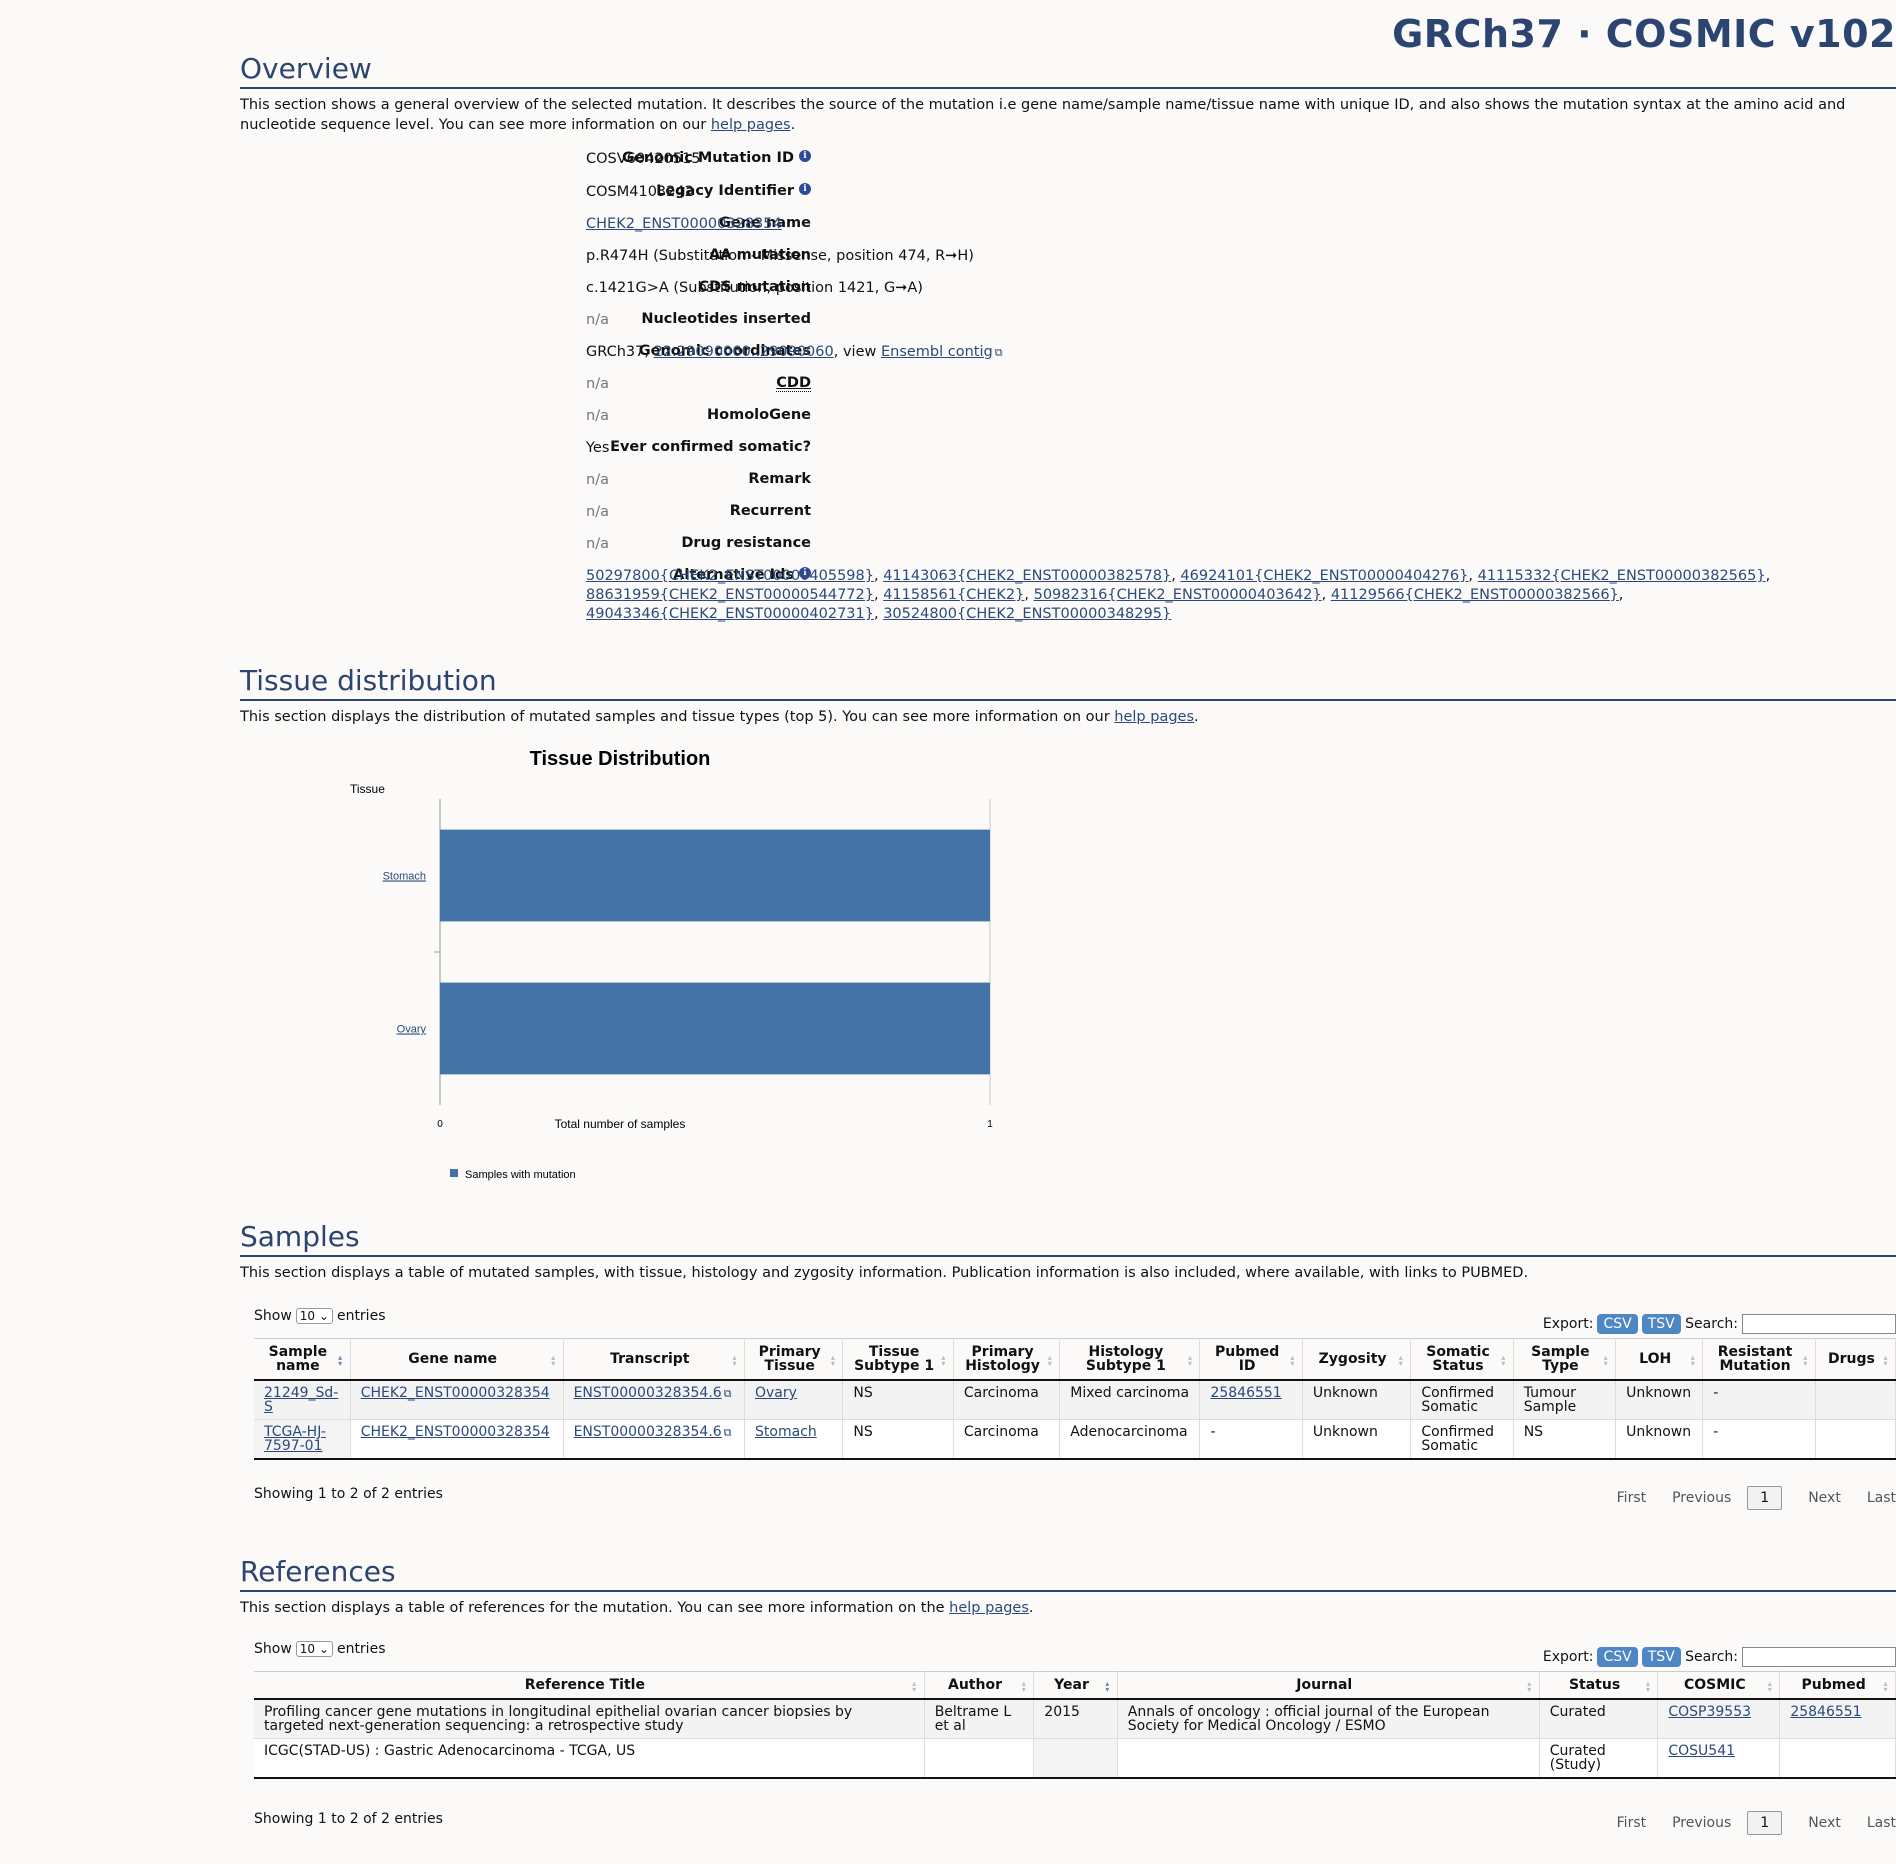 The width and height of the screenshot is (1896, 1864). What do you see at coordinates (1759, 1359) in the screenshot?
I see `column-header: Resistant Mutation` at bounding box center [1759, 1359].